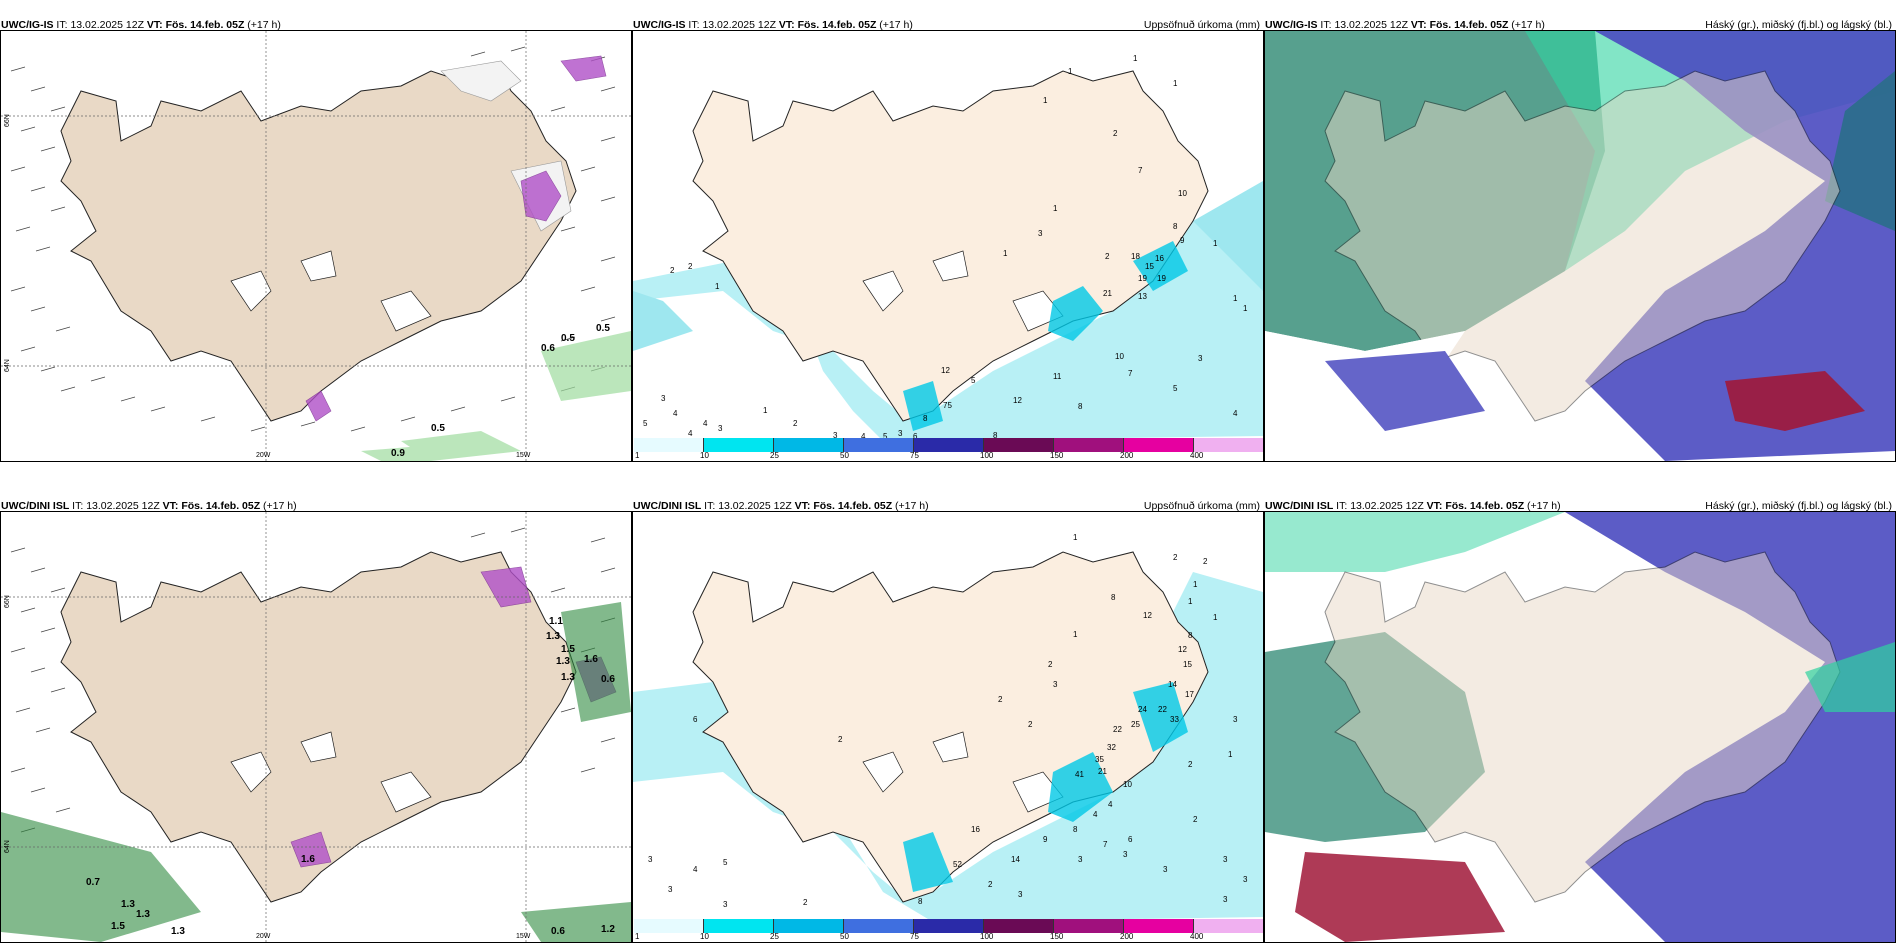  I want to click on svg-text: 25, so click(1135, 724).